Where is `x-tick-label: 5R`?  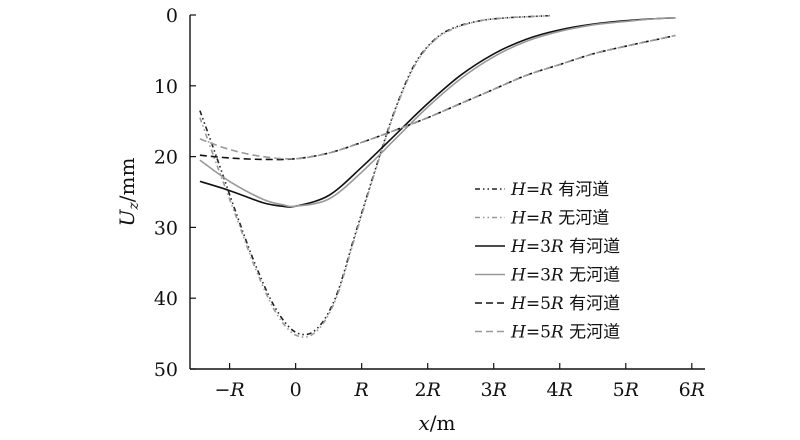
x-tick-label: 5R is located at coordinates (626, 390).